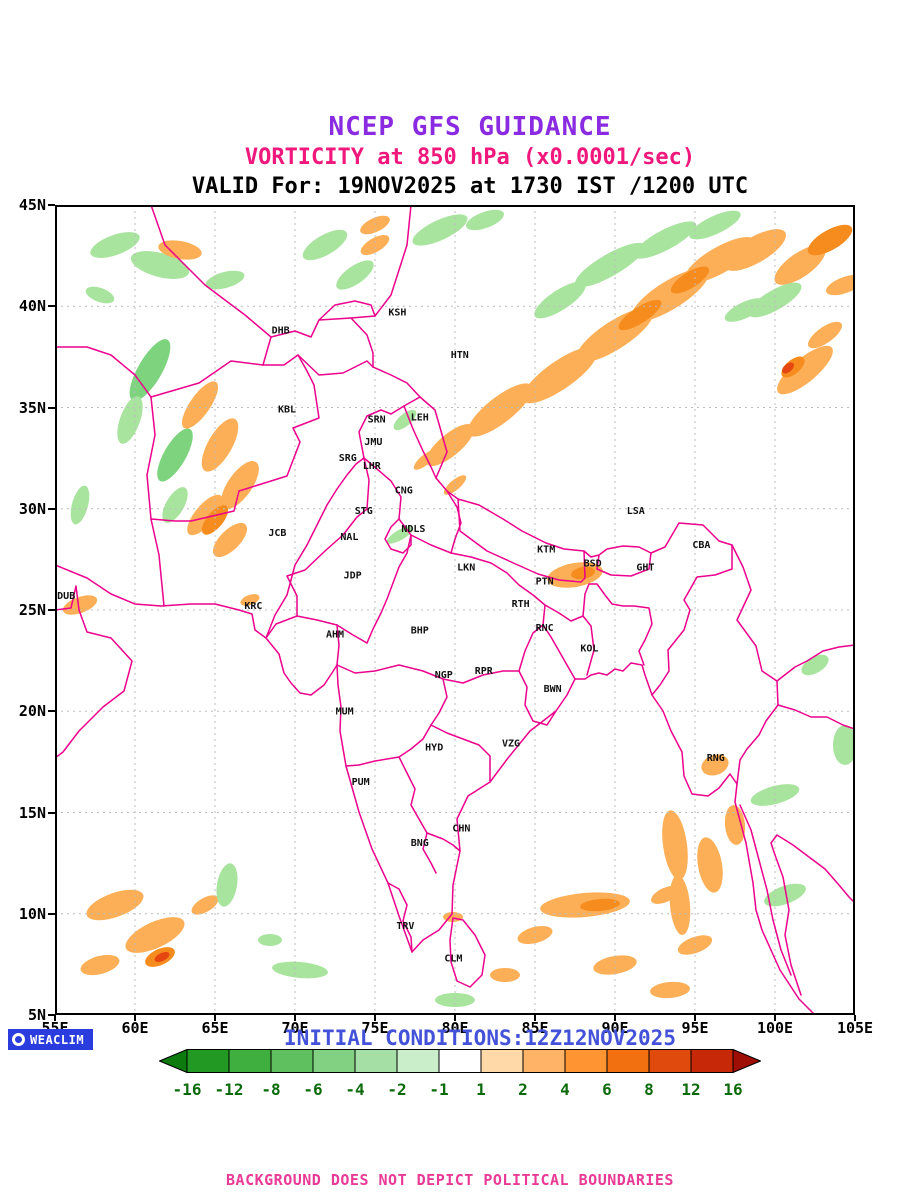 This screenshot has width=900, height=1200. What do you see at coordinates (649, 1089) in the screenshot?
I see `colorbar-tick-label: 8` at bounding box center [649, 1089].